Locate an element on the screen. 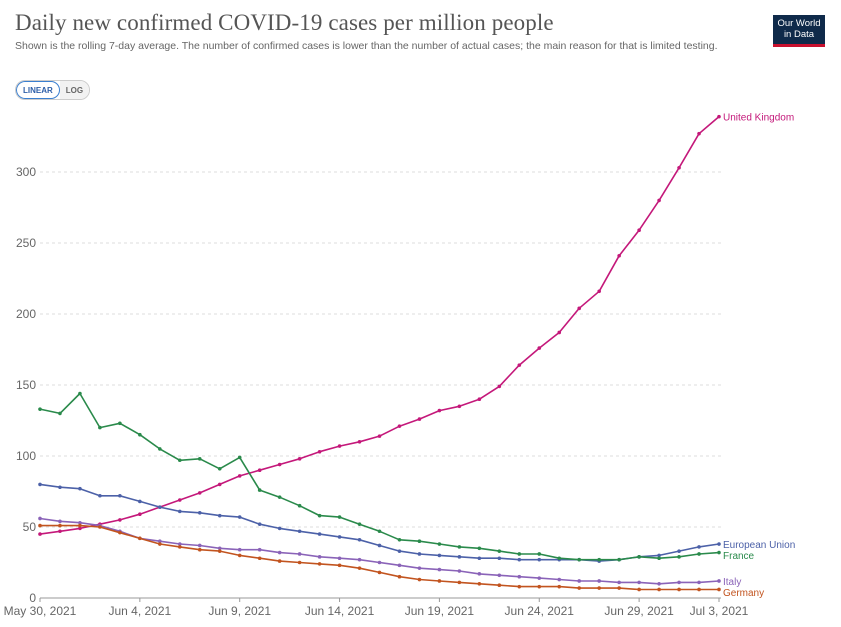  series-line-germany is located at coordinates (379, 557).